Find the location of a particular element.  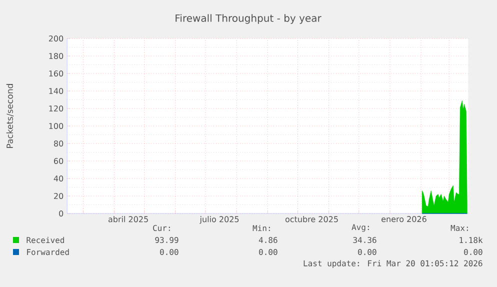

y-axis-title: Packets/second is located at coordinates (10, 116).